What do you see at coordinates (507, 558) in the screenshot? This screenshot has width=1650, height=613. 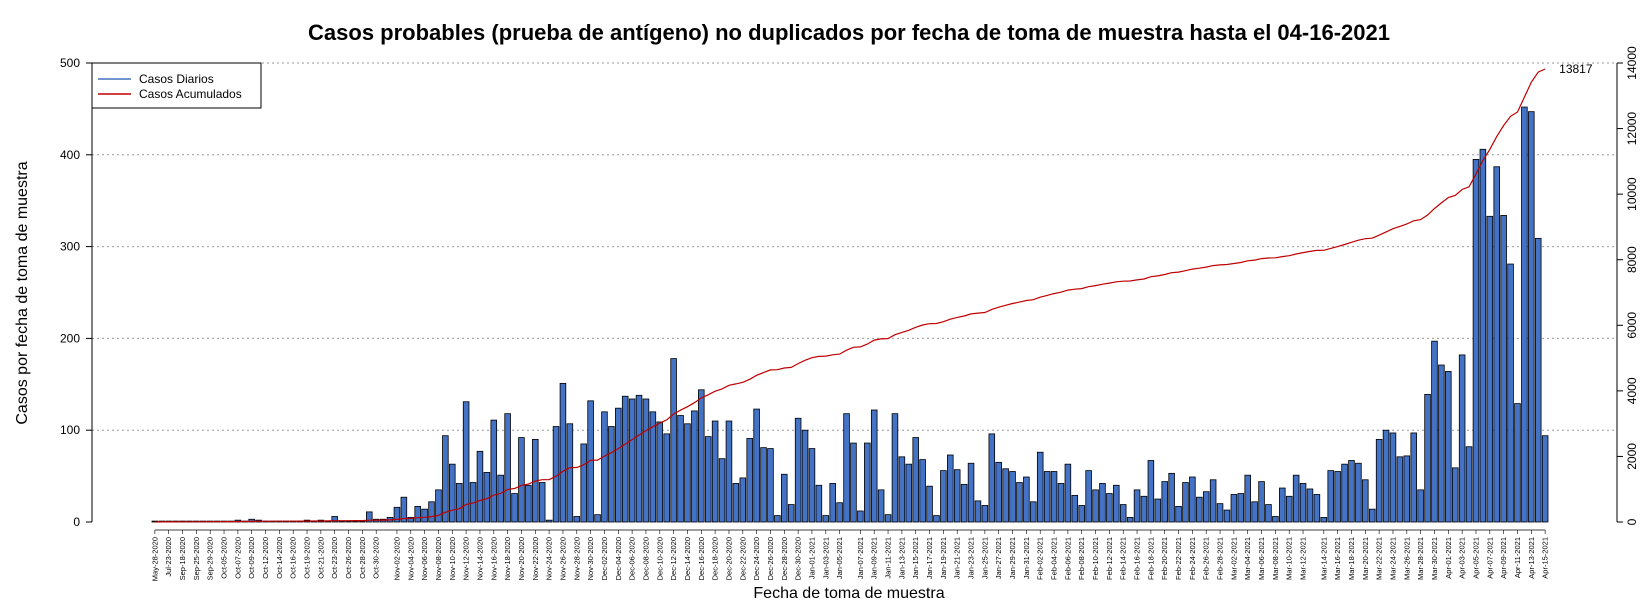 I see `x-tick-label: Nov-18-2020` at bounding box center [507, 558].